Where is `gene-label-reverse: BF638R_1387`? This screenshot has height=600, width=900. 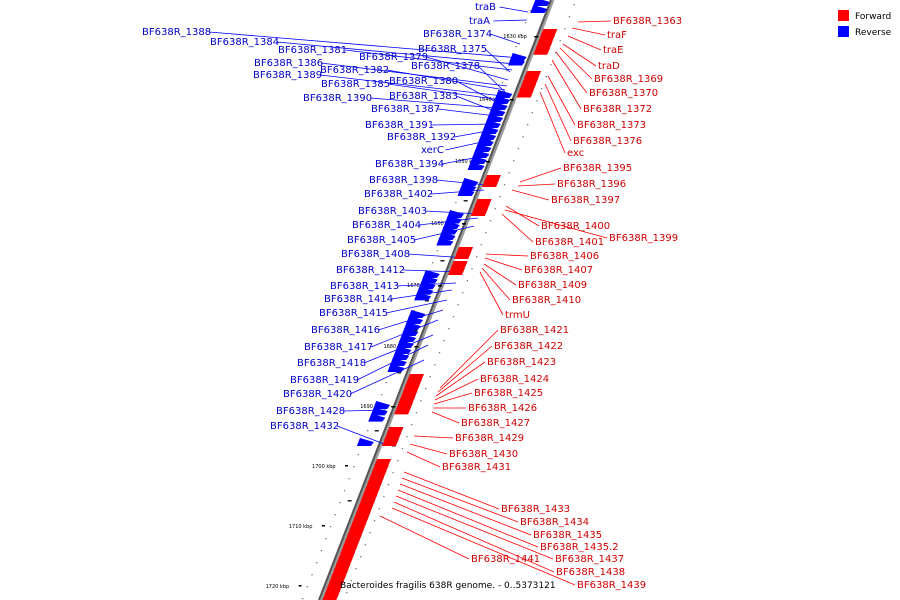
gene-label-reverse: BF638R_1387 is located at coordinates (405, 109).